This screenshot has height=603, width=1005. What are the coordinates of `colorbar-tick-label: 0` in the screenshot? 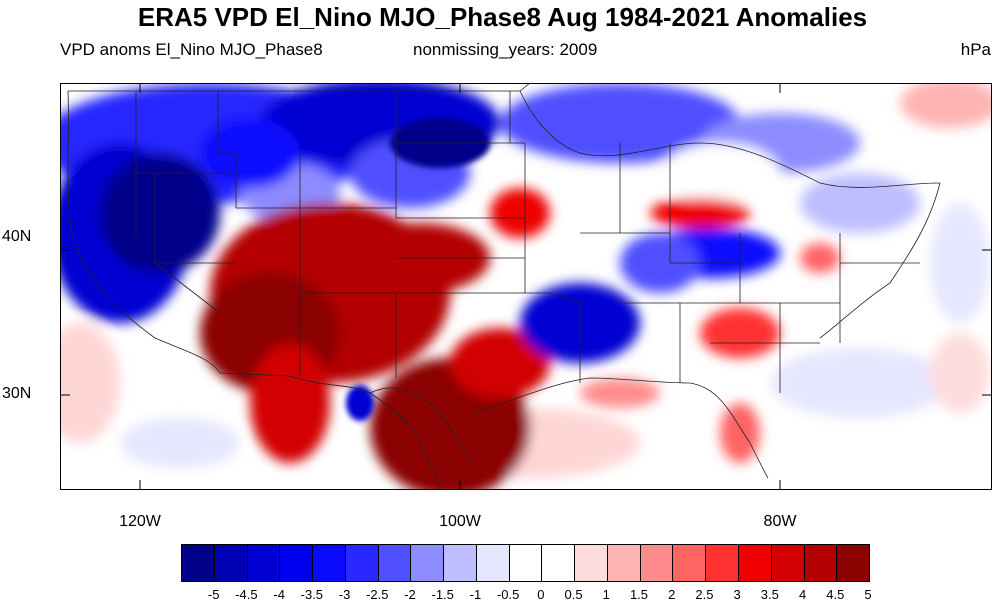 It's located at (541, 594).